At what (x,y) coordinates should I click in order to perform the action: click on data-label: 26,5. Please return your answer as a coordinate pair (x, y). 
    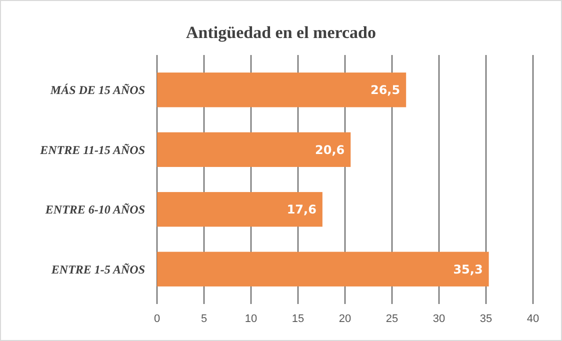
    Looking at the image, I should click on (385, 90).